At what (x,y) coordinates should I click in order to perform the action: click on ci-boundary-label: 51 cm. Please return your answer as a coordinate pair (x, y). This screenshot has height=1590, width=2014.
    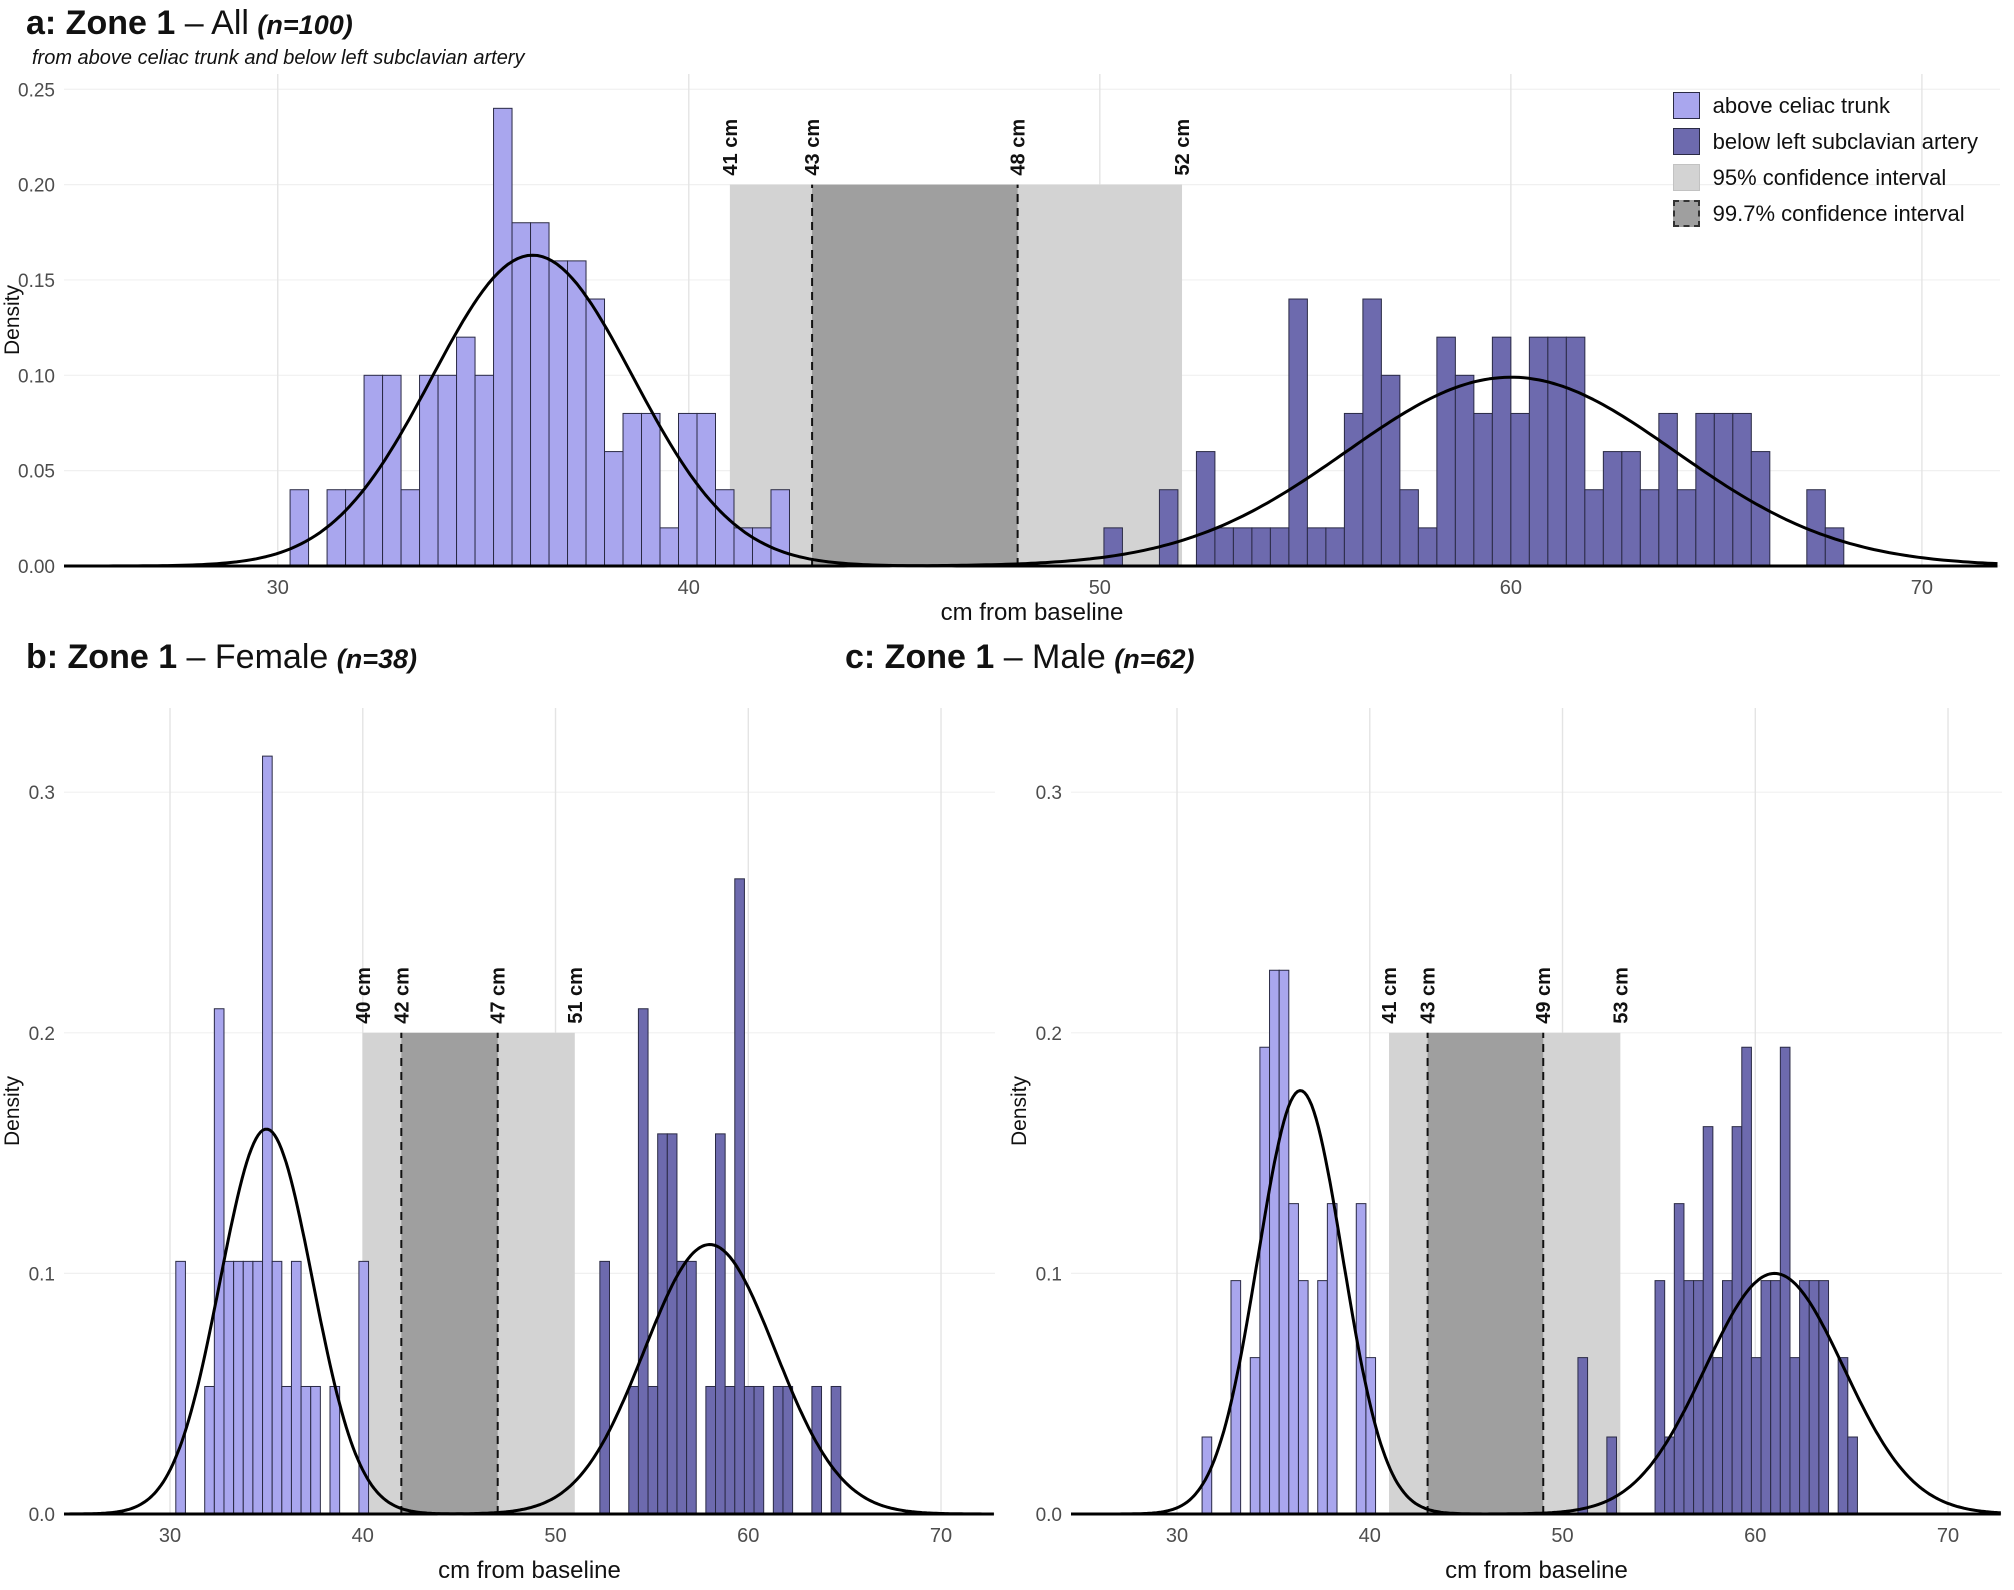
    Looking at the image, I should click on (576, 995).